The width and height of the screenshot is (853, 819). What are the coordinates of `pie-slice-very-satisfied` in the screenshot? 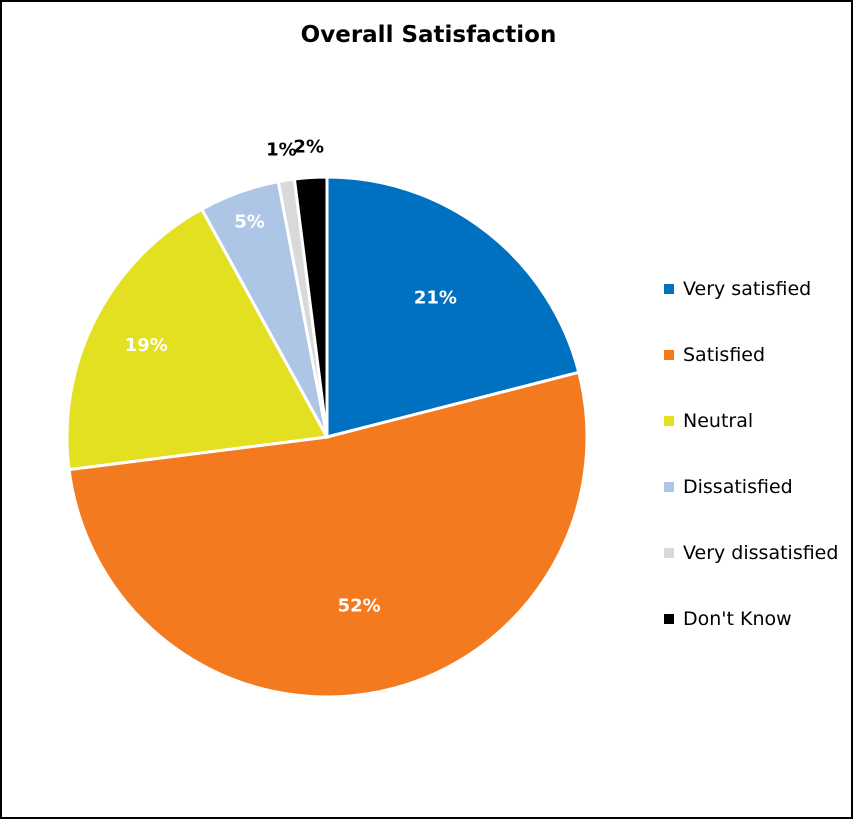 It's located at (453, 307).